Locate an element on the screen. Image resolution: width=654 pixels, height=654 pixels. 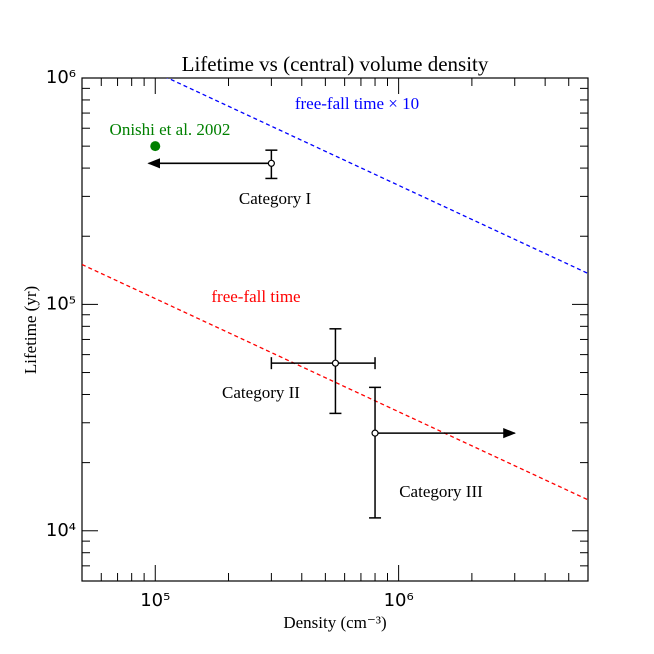
point-label: Category I is located at coordinates (275, 198).